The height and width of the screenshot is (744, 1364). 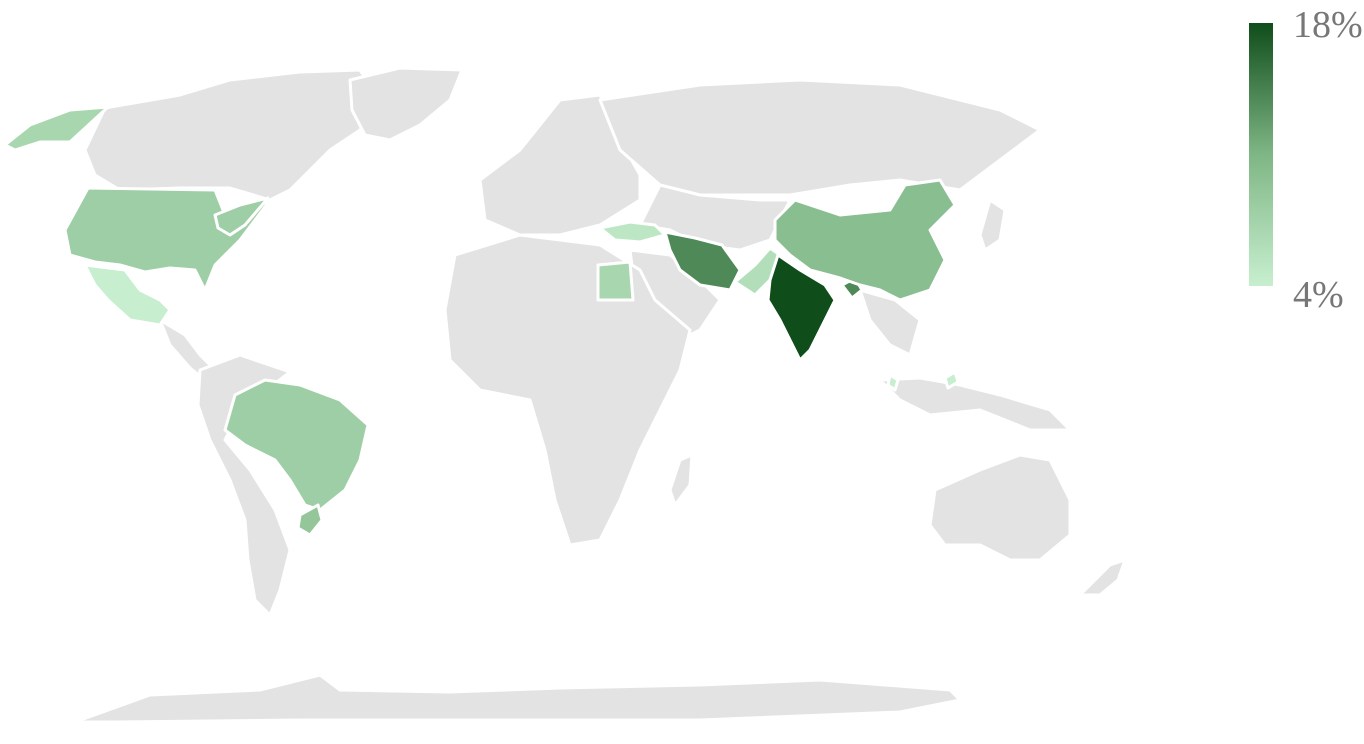 What do you see at coordinates (890, 322) in the screenshot?
I see `southeast-asia` at bounding box center [890, 322].